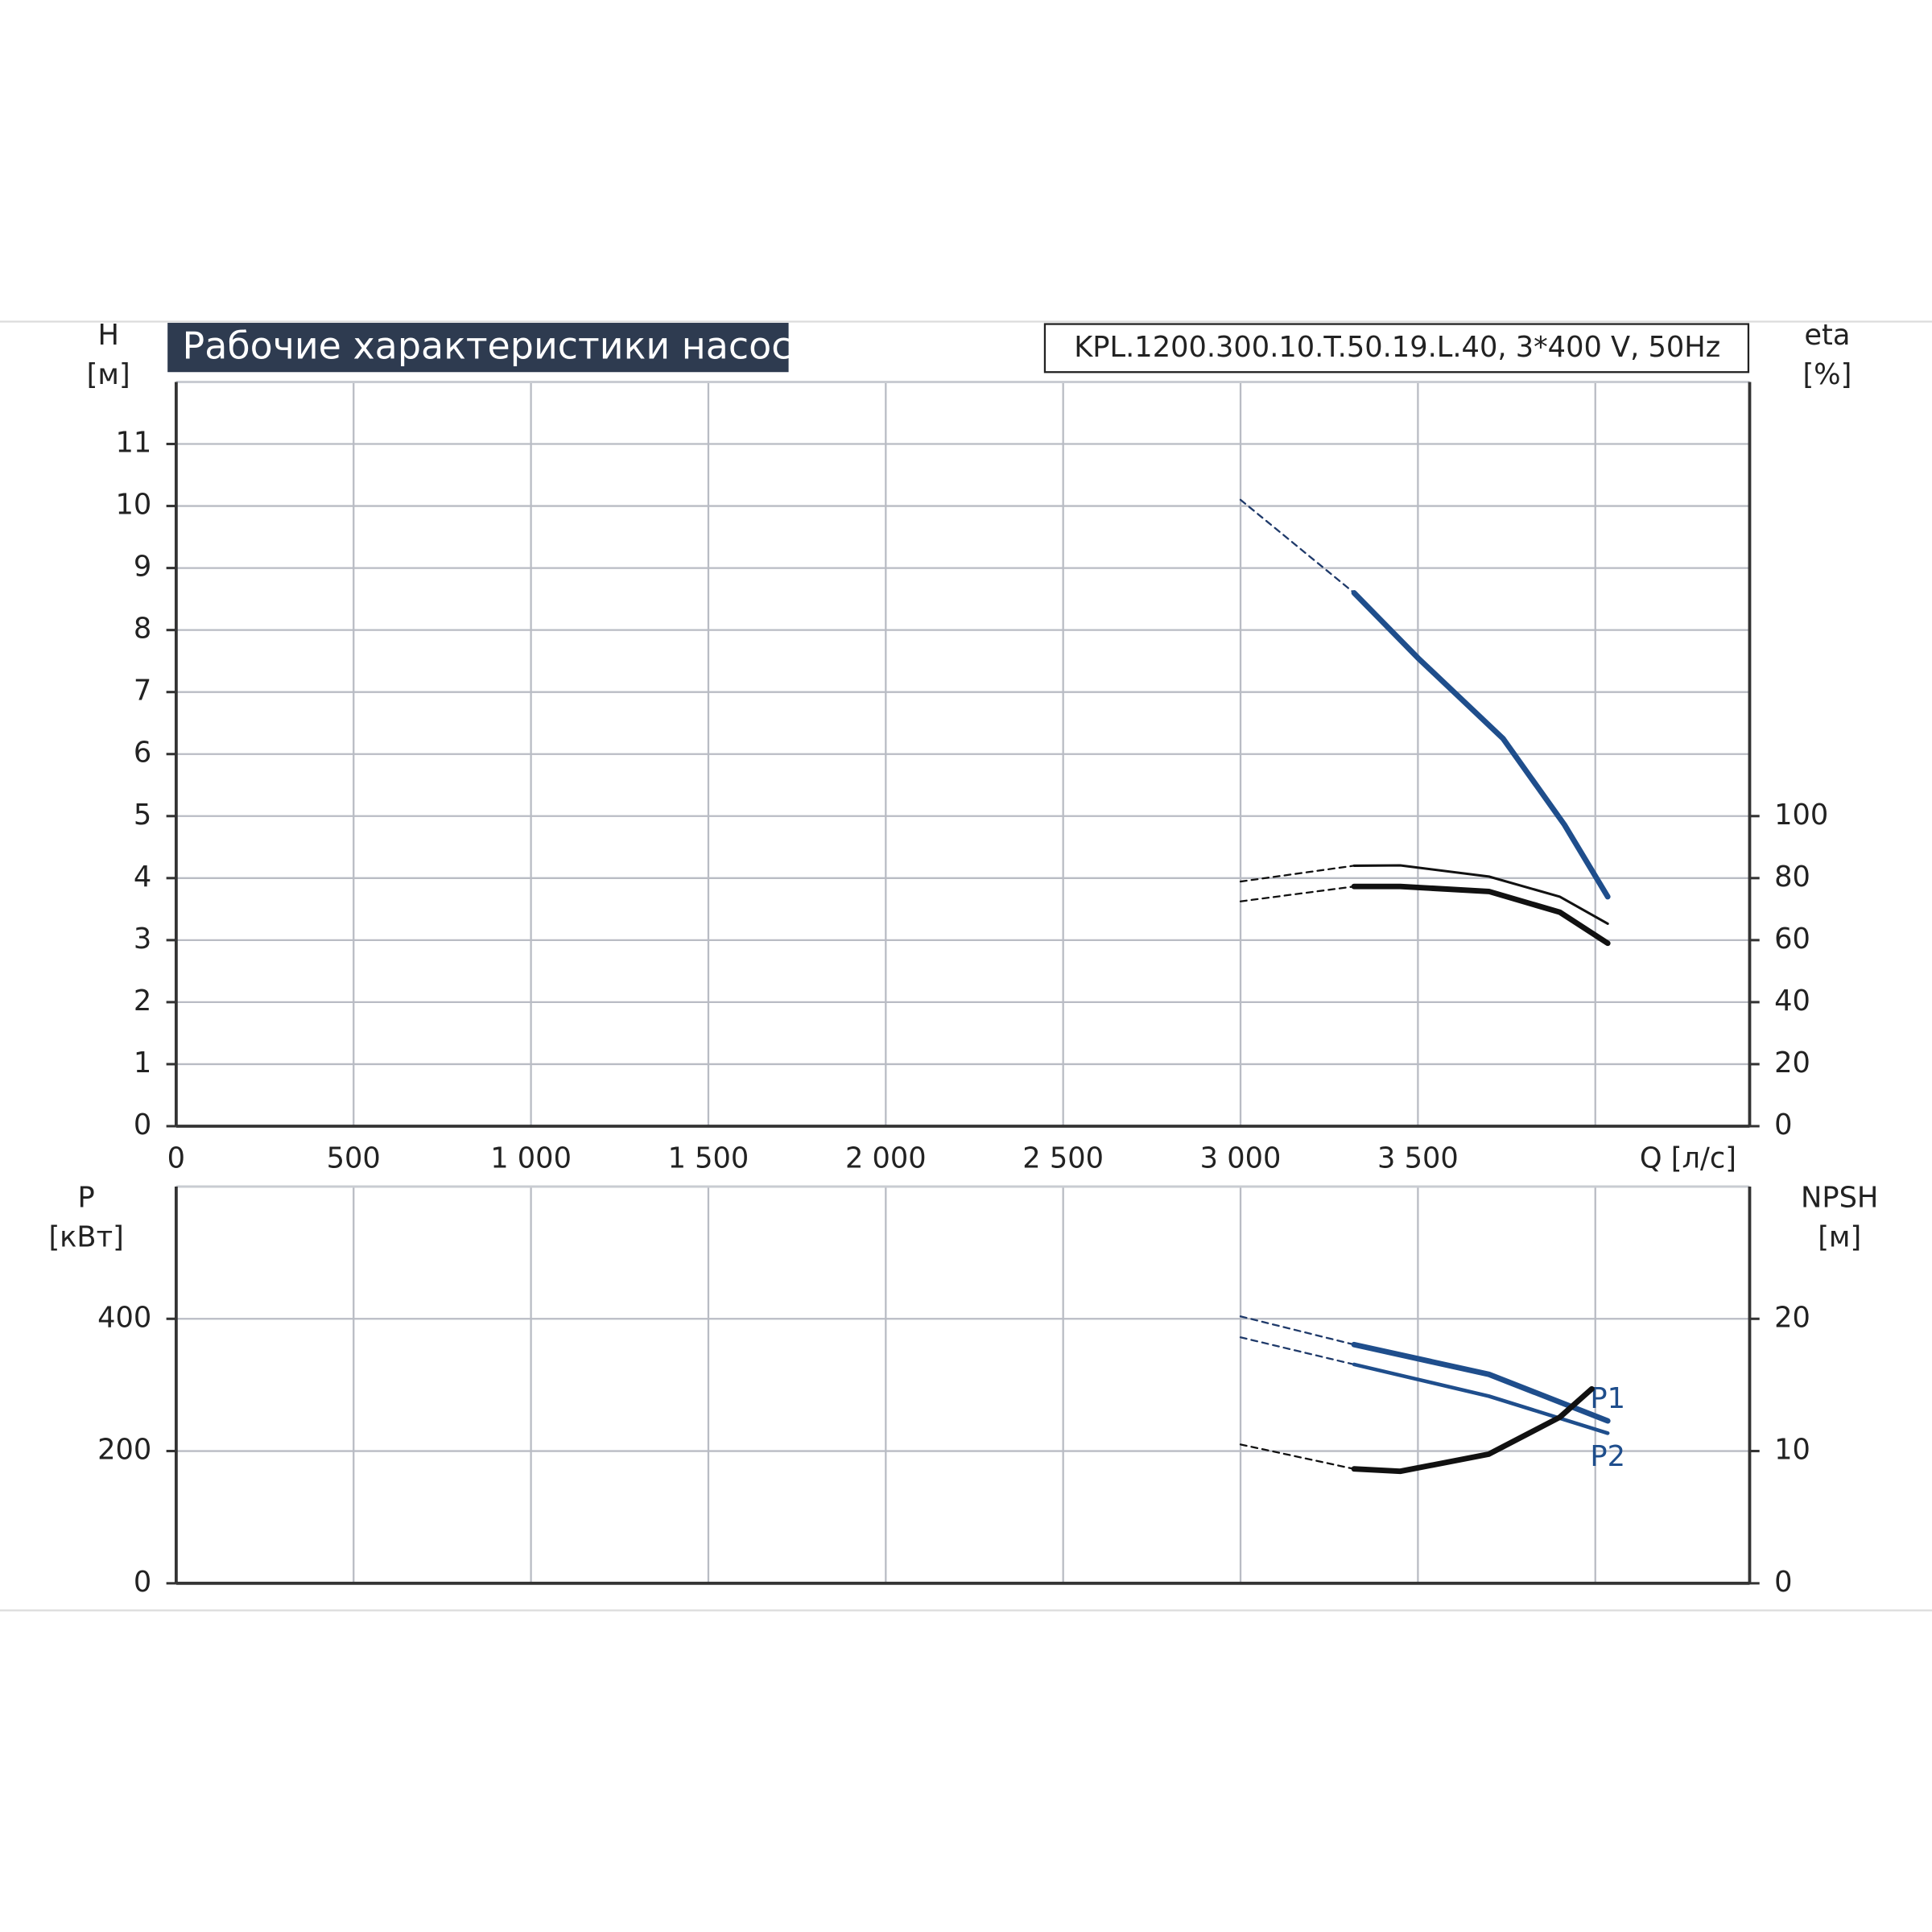 This screenshot has height=1932, width=1932. What do you see at coordinates (142, 815) in the screenshot?
I see `y-tick-label: 5` at bounding box center [142, 815].